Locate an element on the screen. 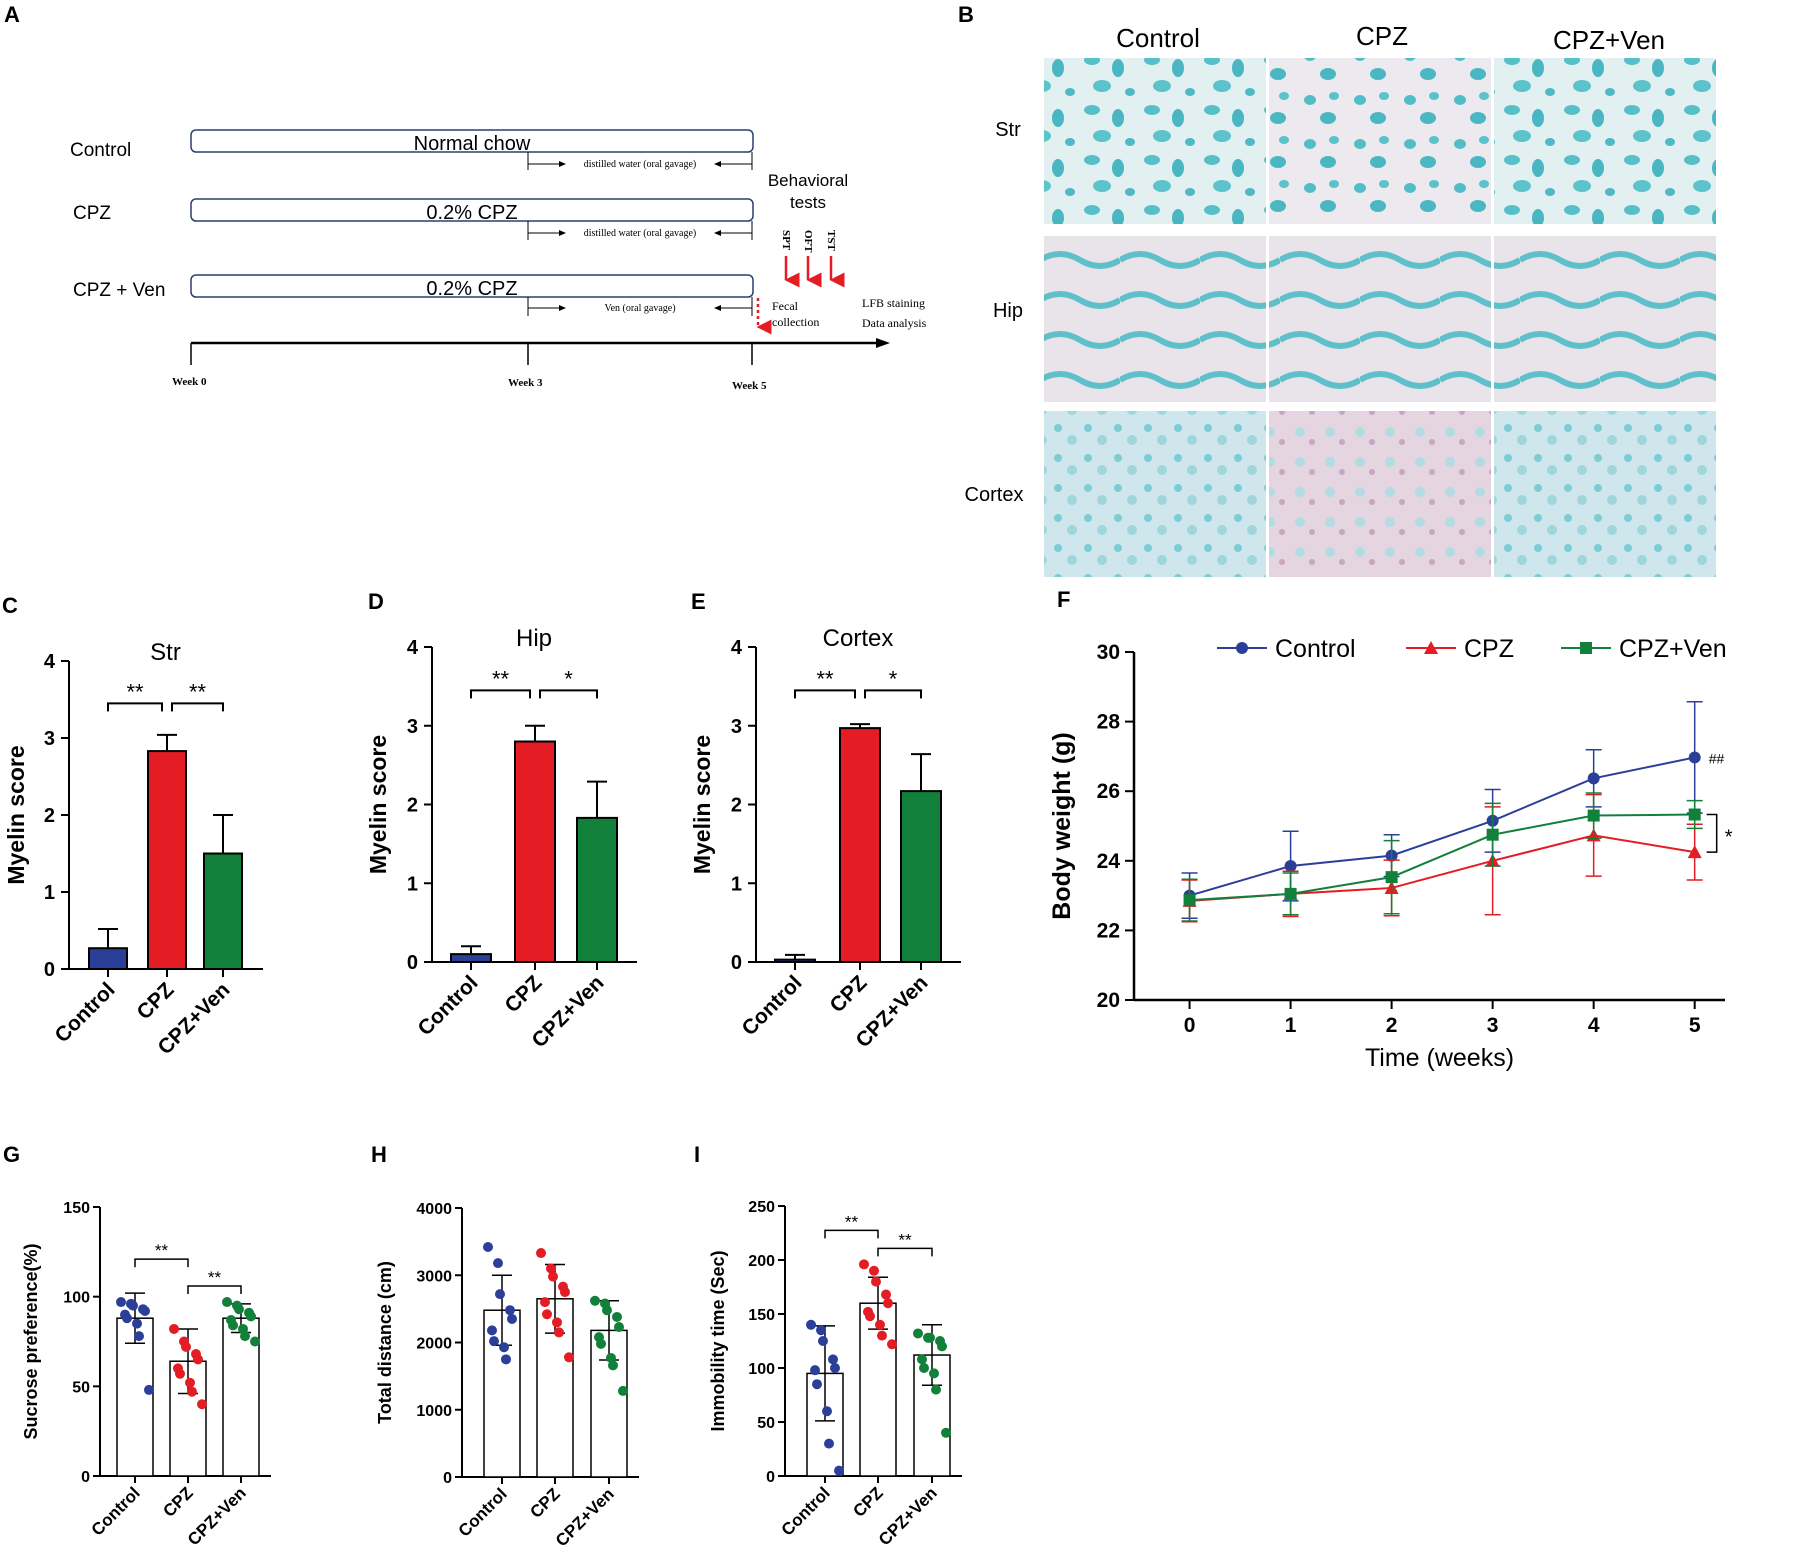 Image resolution: width=1793 pixels, height=1568 pixels. y-tick-label: 1 is located at coordinates (49, 893).